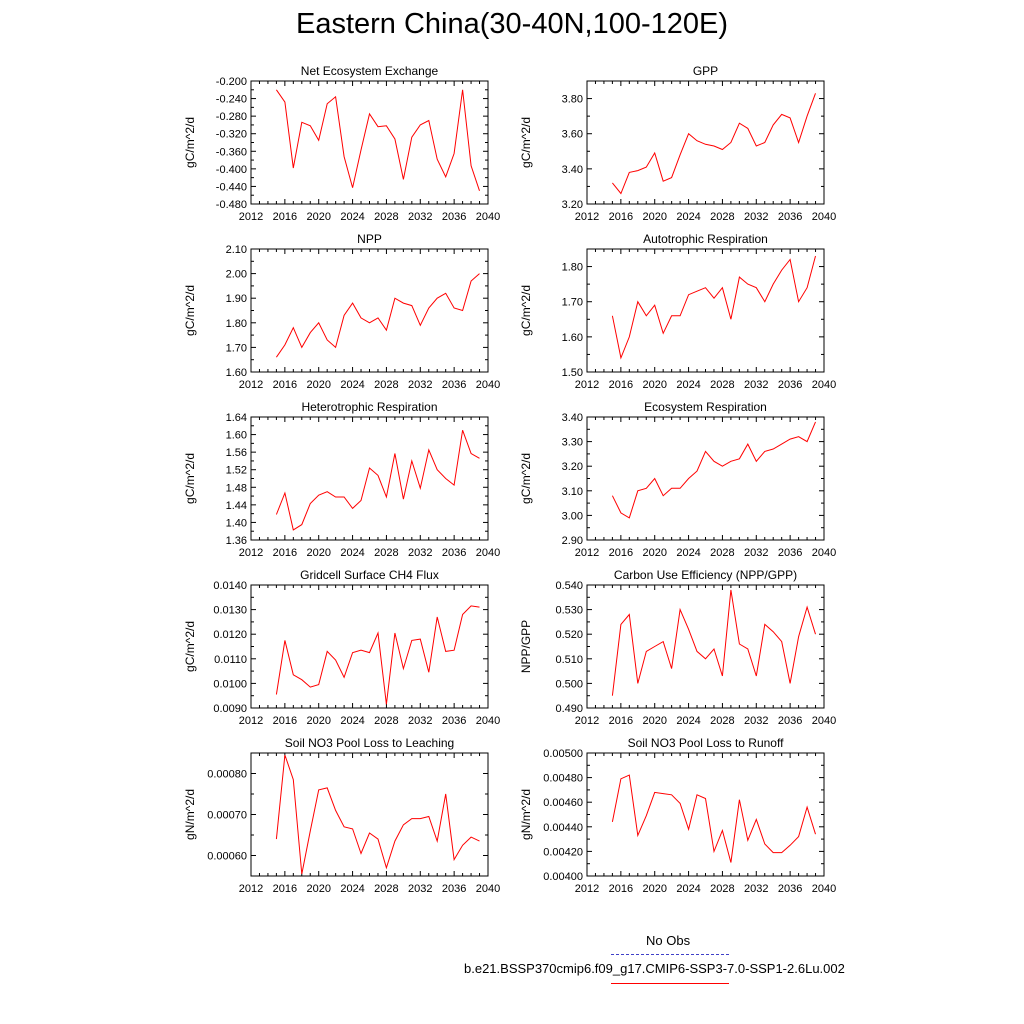 The image size is (1024, 1024). Describe the element at coordinates (563, 754) in the screenshot. I see `y-tick-label: 0.00500` at that location.